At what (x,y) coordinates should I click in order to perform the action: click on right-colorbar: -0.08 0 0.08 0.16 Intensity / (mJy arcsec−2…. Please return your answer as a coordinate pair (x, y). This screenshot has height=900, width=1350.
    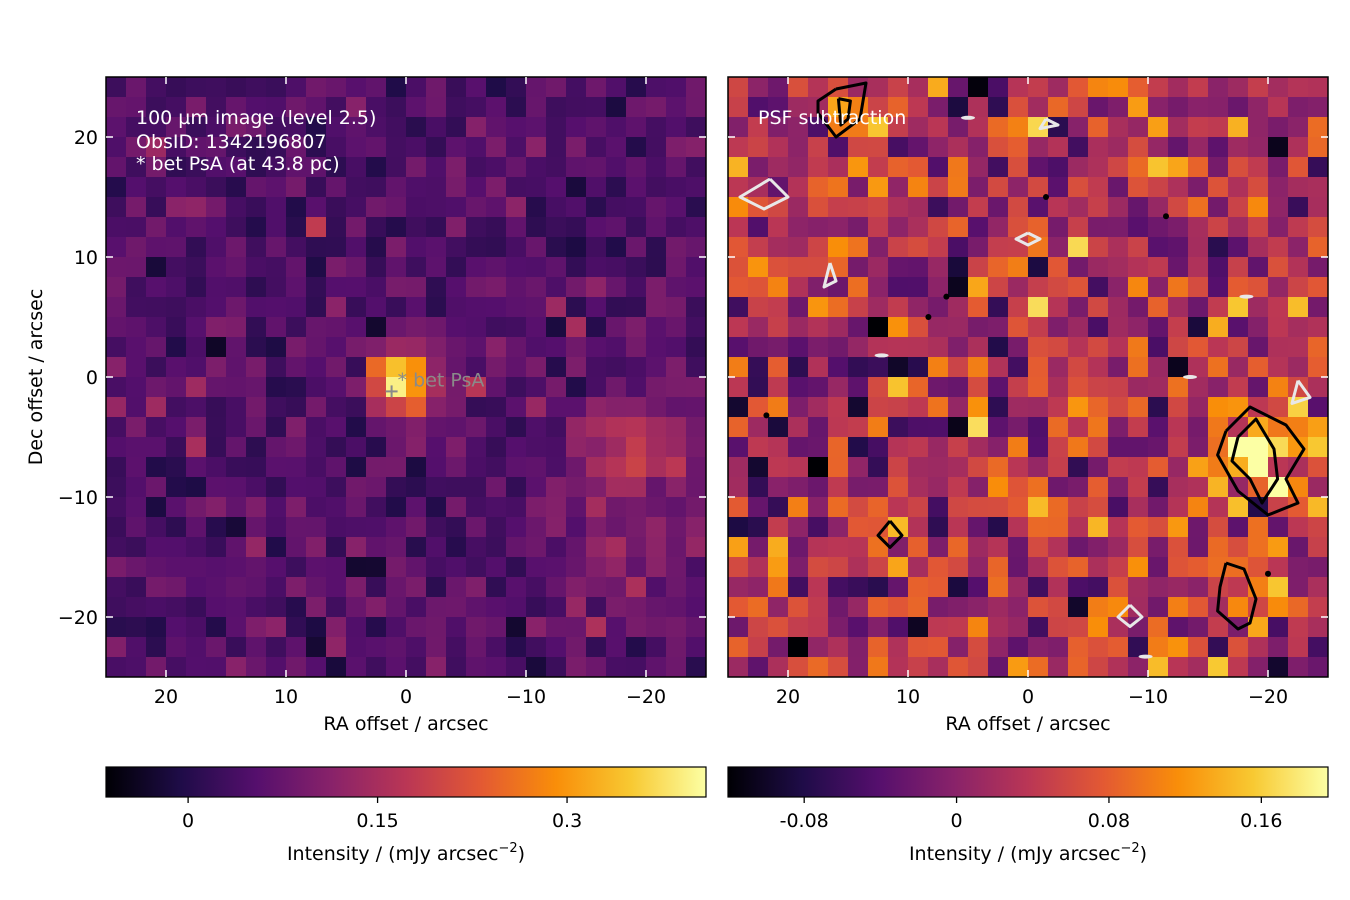
    Looking at the image, I should click on (1028, 815).